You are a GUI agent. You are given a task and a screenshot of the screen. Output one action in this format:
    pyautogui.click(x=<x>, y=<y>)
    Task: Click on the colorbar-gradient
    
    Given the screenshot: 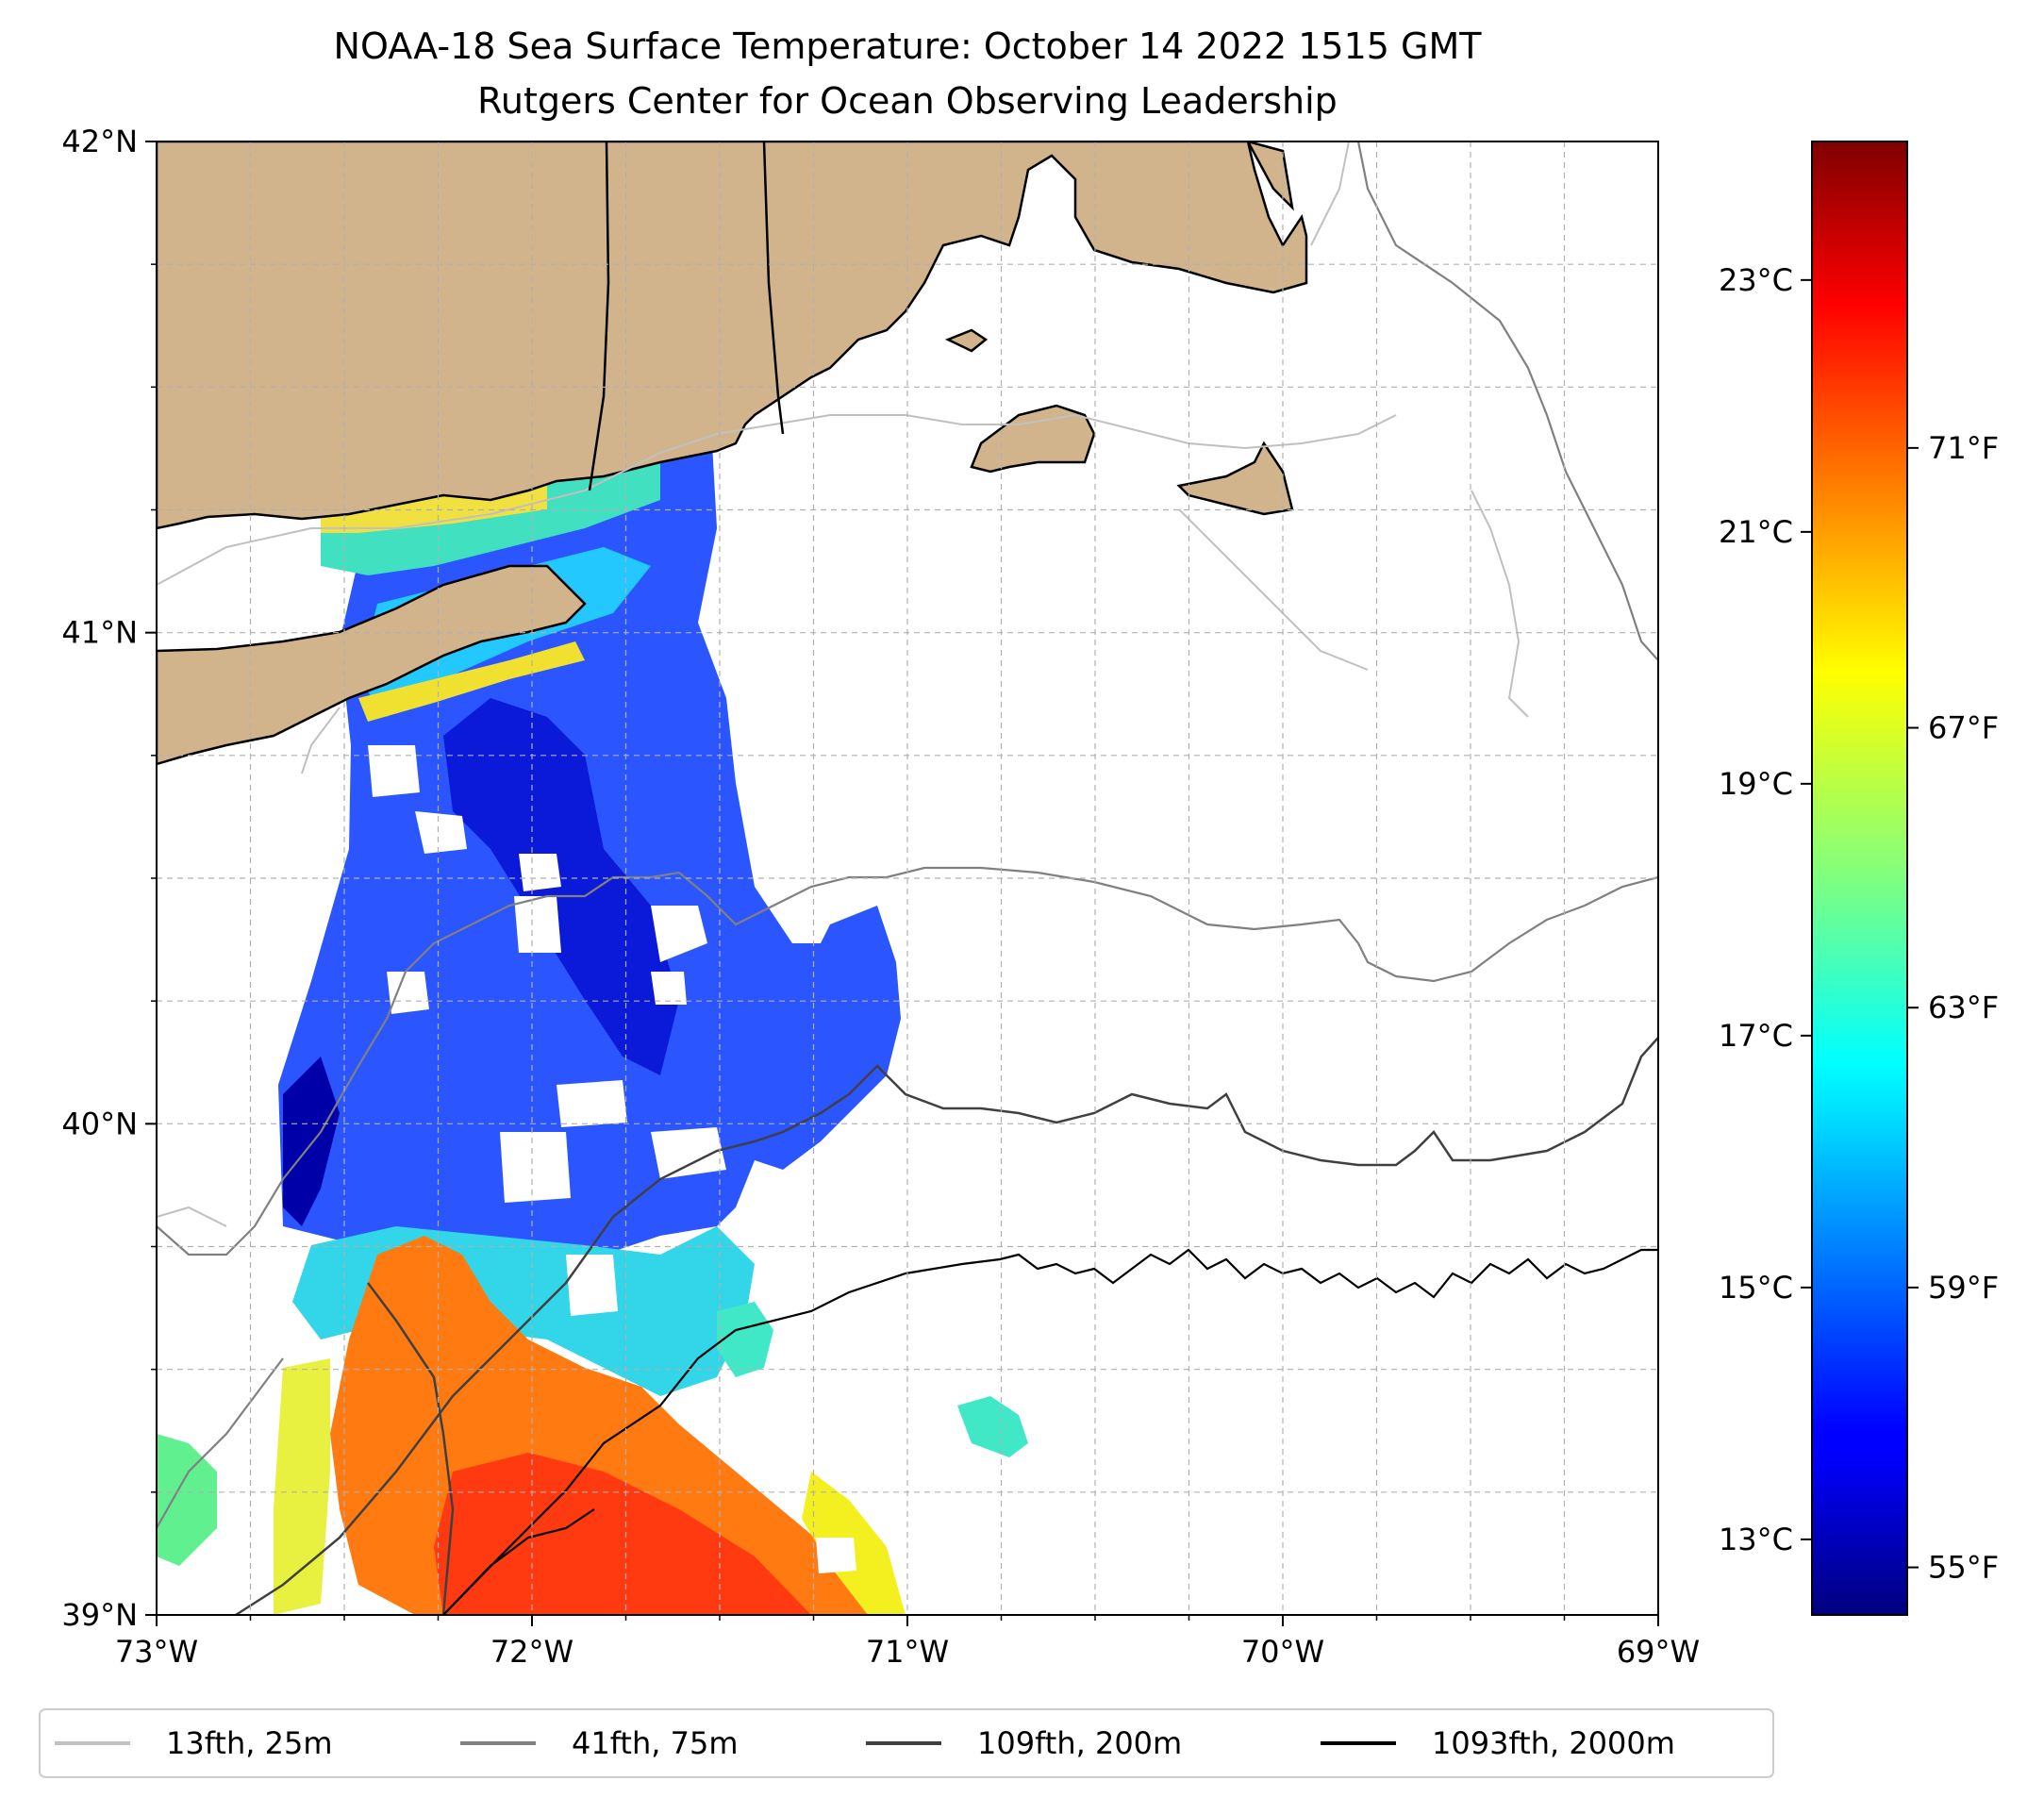 What is the action you would take?
    pyautogui.click(x=1860, y=878)
    